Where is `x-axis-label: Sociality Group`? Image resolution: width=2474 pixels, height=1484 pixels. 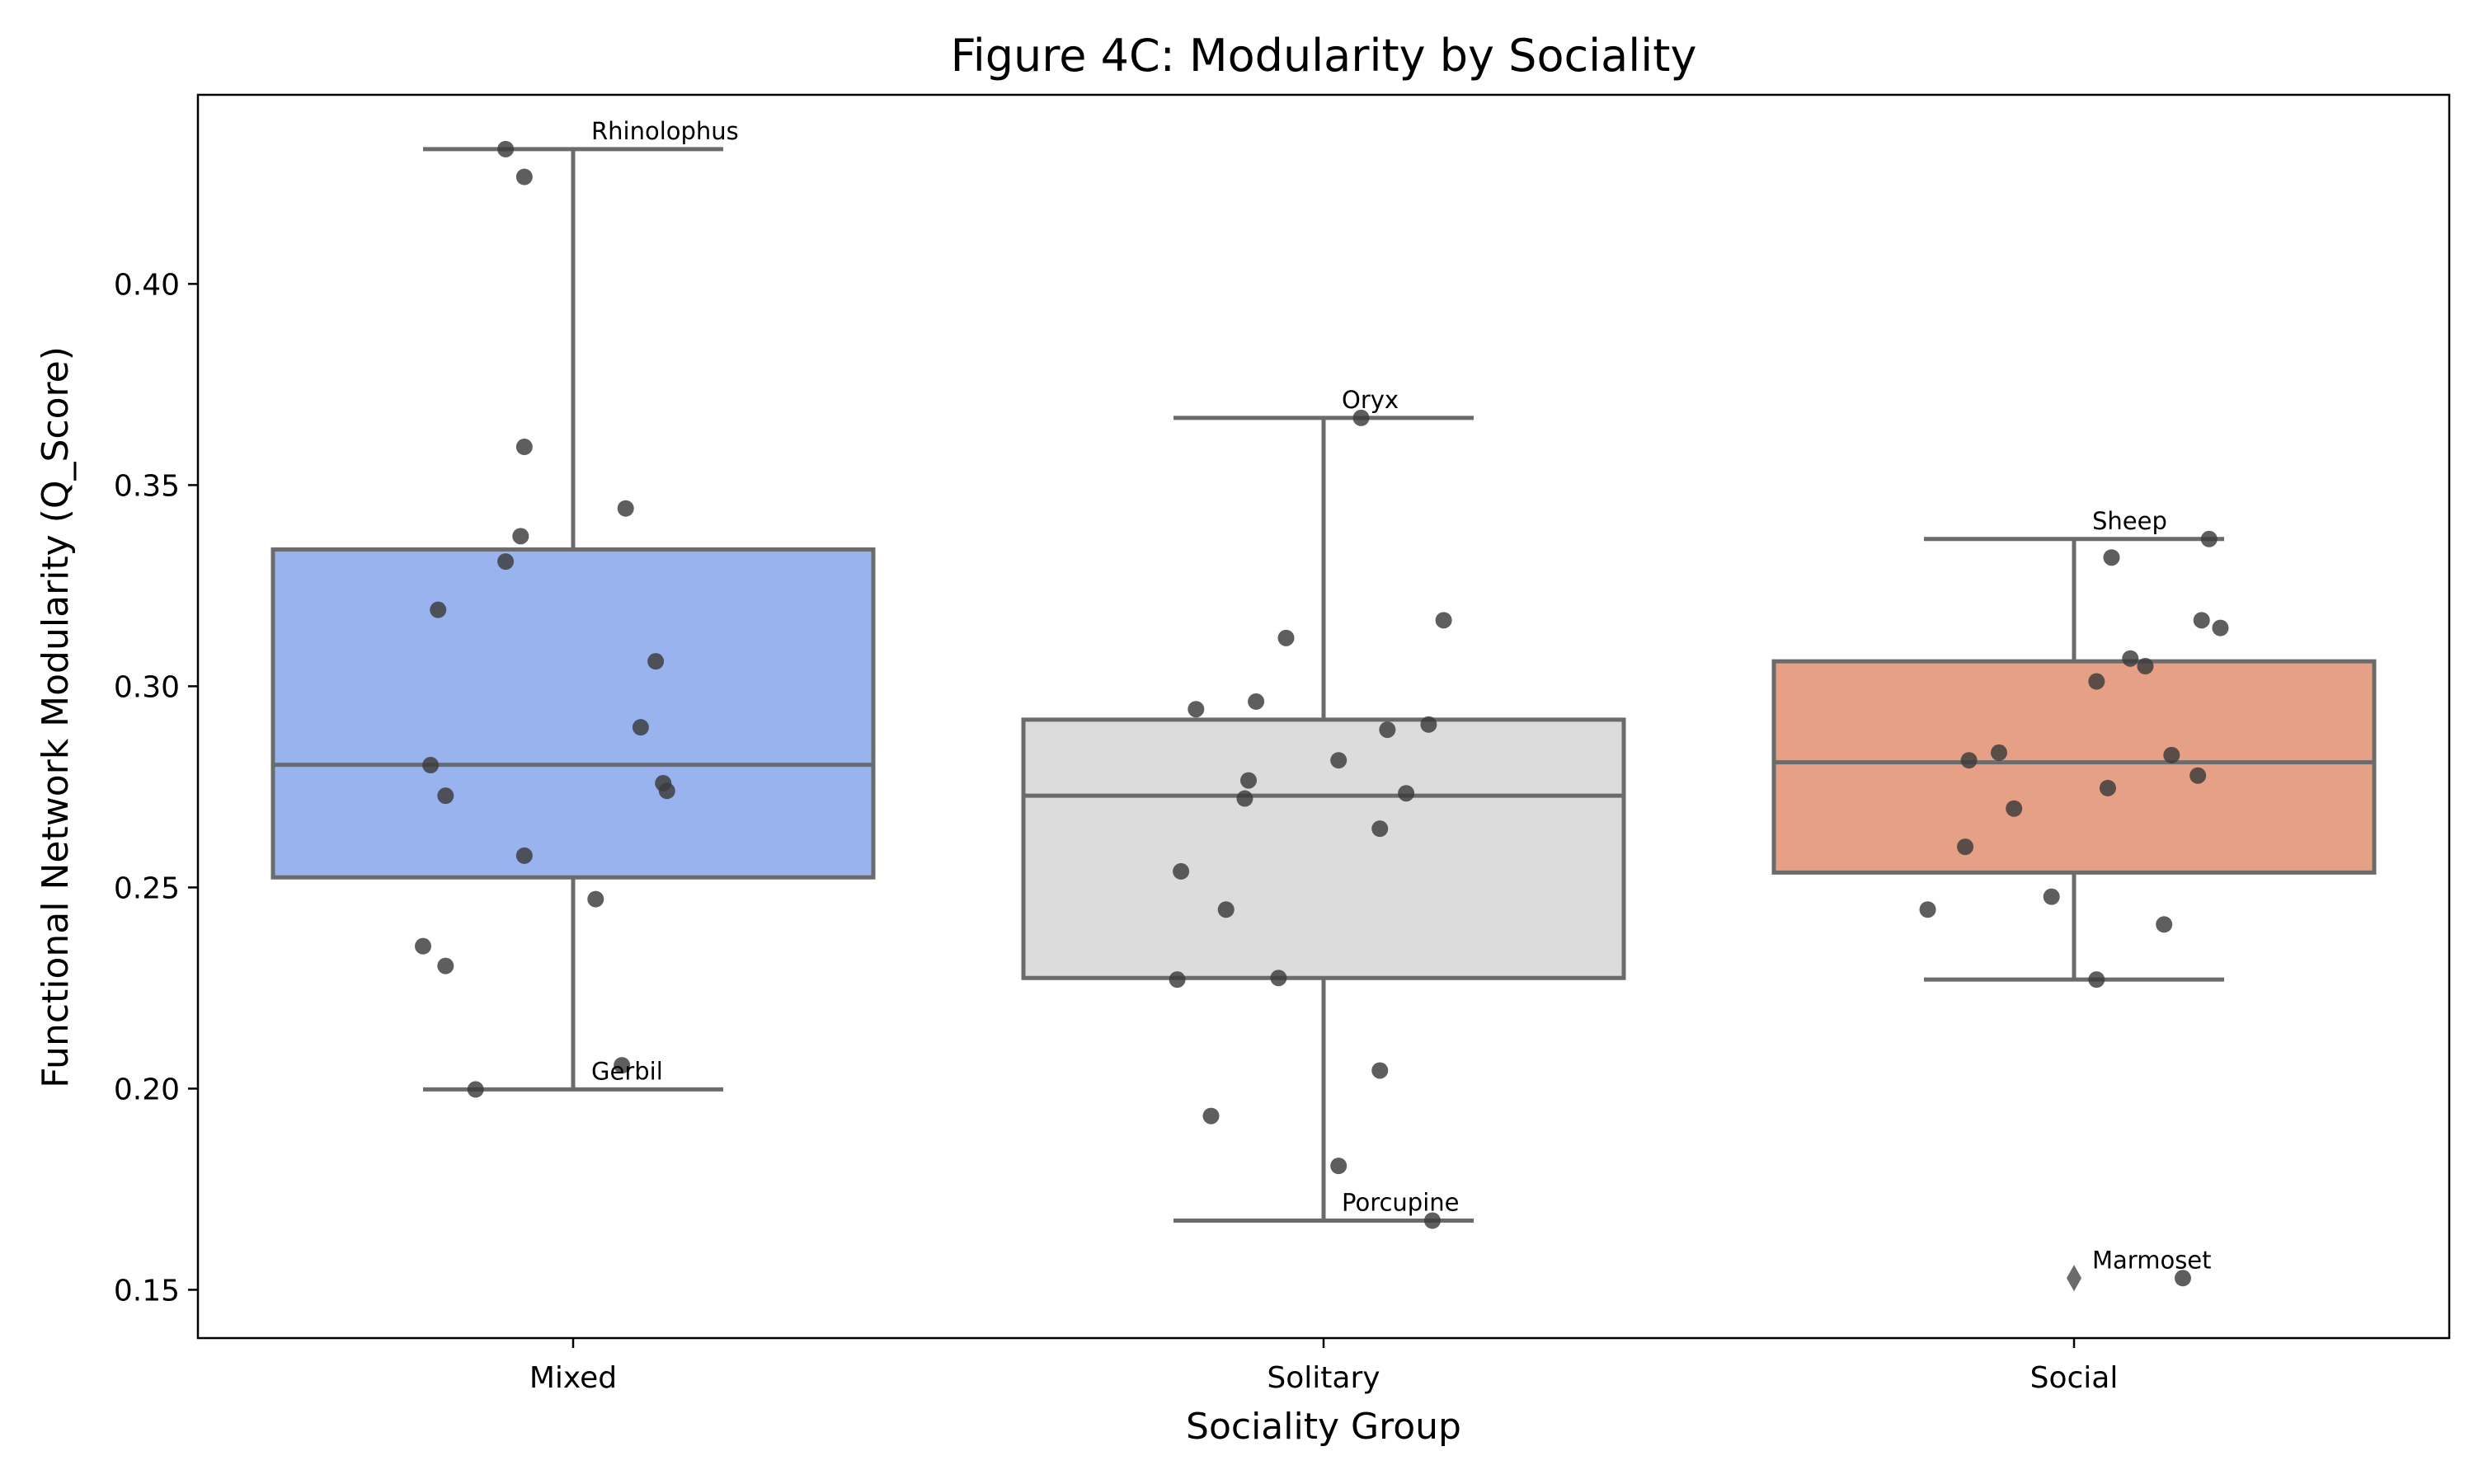 x-axis-label: Sociality Group is located at coordinates (1323, 1427).